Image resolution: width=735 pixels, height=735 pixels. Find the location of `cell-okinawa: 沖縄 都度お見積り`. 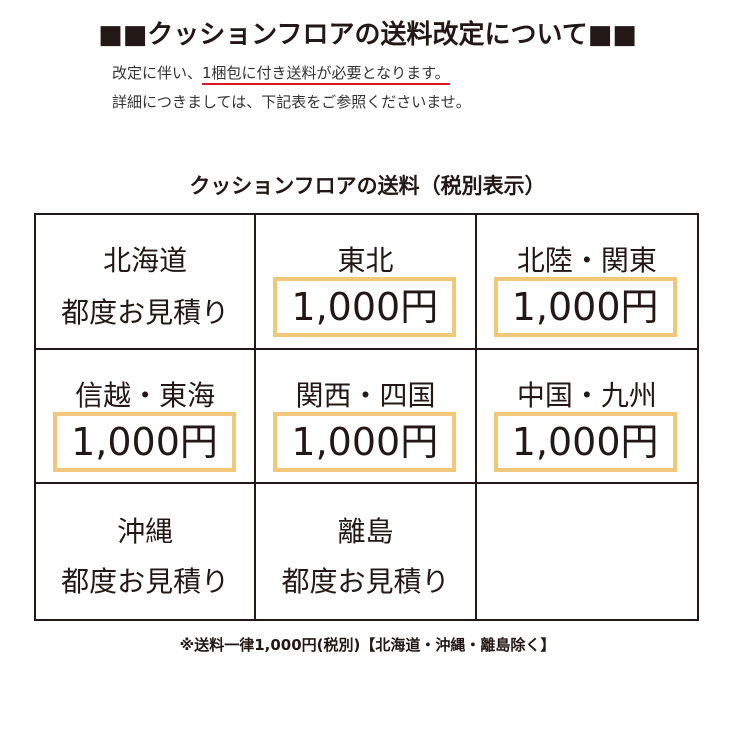

cell-okinawa: 沖縄 都度お見積り is located at coordinates (146, 551).